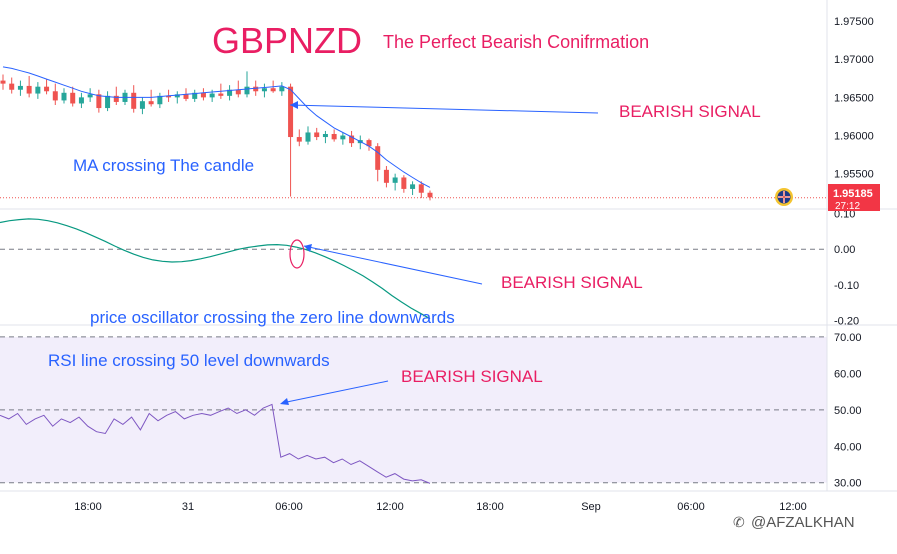 The image size is (897, 554). I want to click on rsi-crossing-label: RSI line crossing 50 level downwards, so click(189, 360).